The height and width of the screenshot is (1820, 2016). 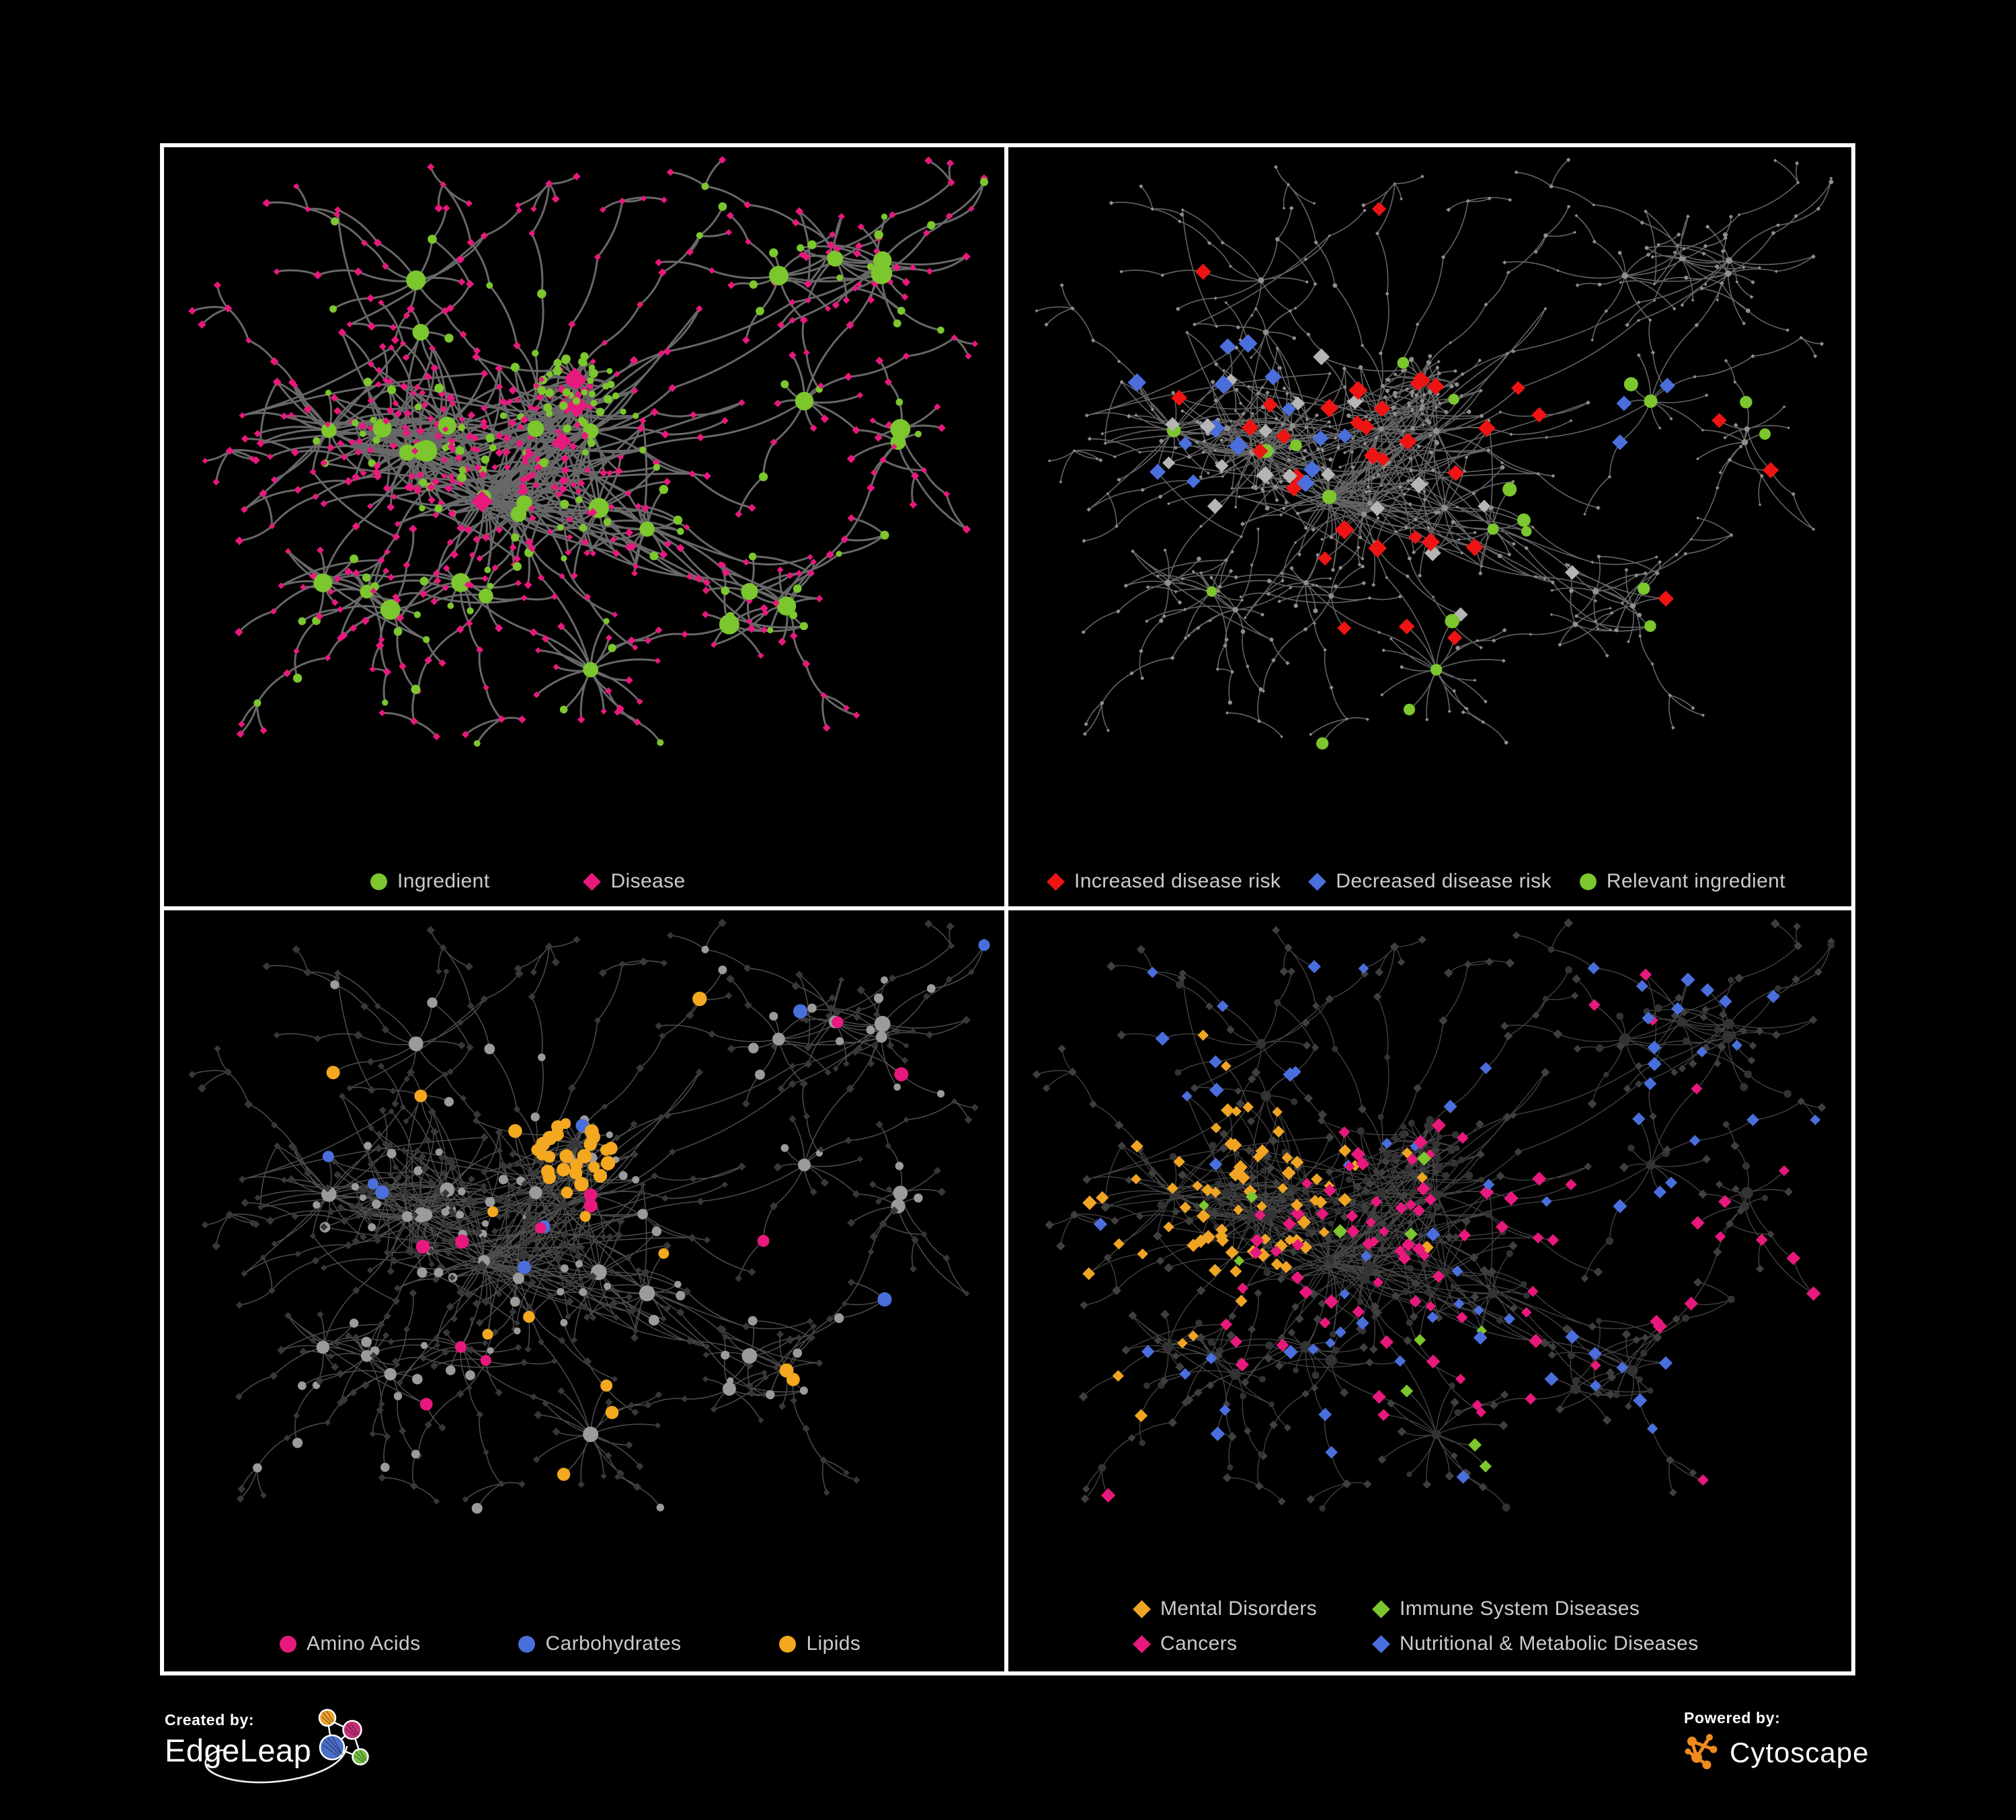 I want to click on legend-marker-circle, so click(x=527, y=1644).